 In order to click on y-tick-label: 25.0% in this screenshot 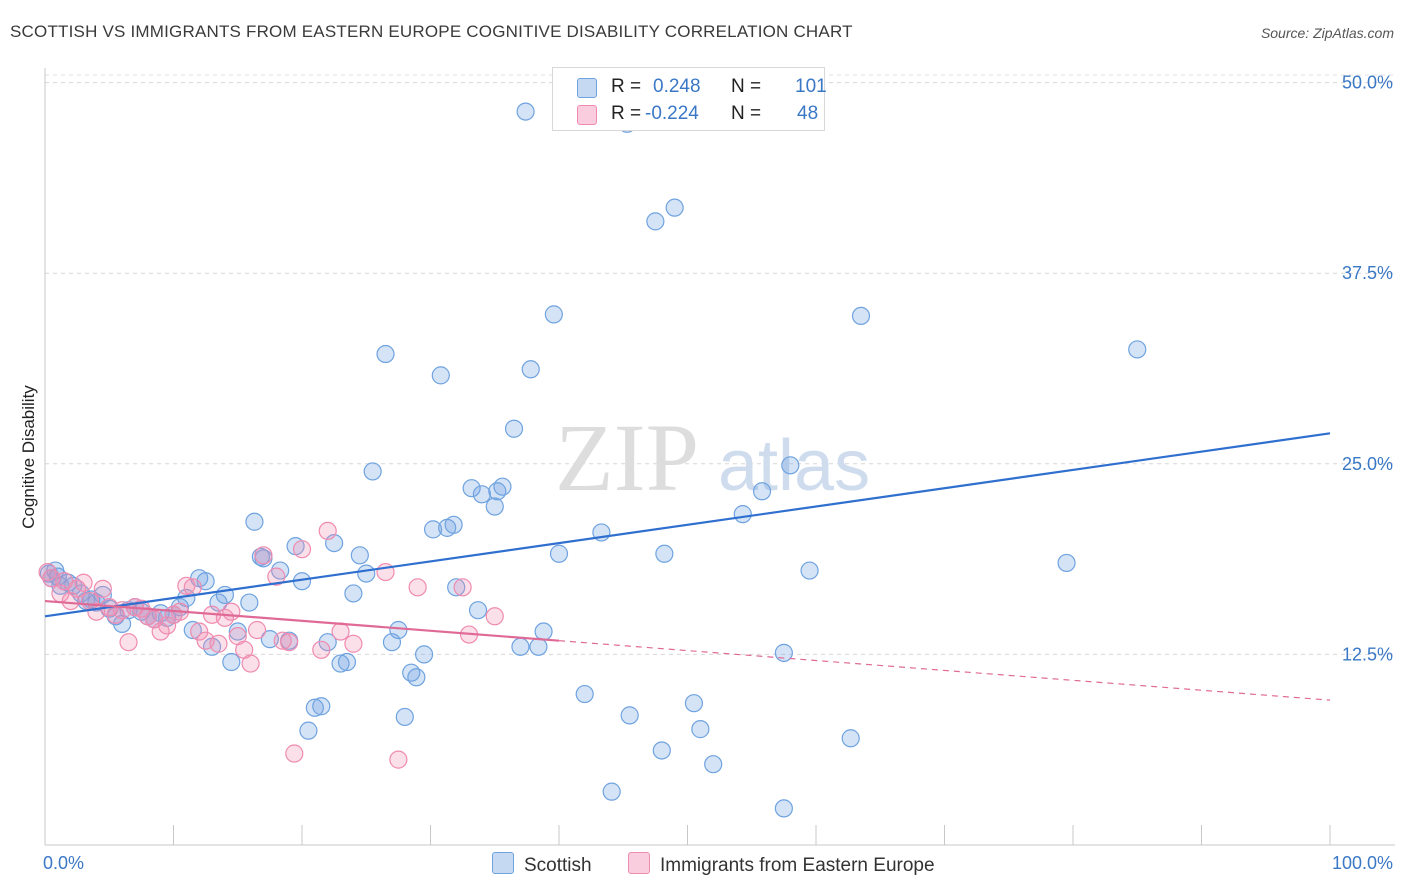, I will do `click(1367, 464)`.